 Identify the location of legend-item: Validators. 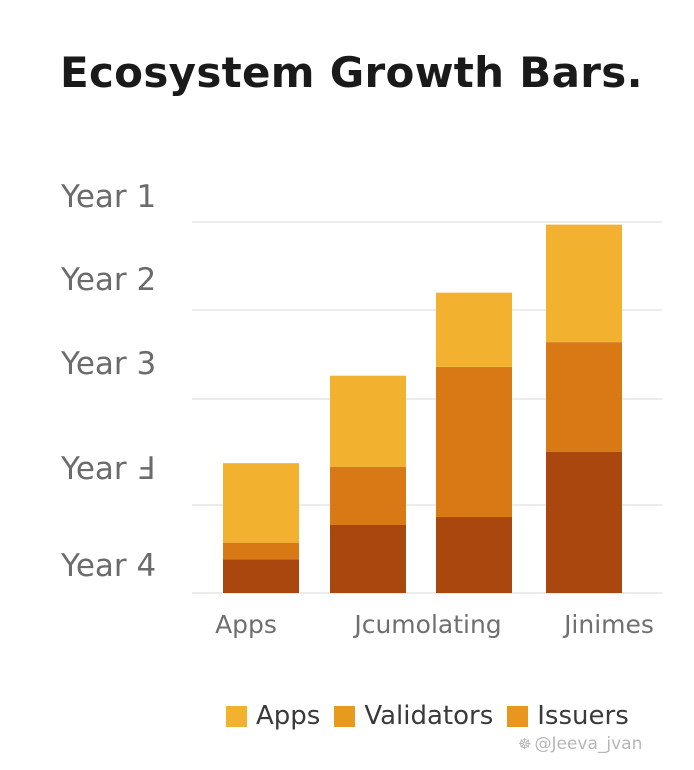
(413, 716).